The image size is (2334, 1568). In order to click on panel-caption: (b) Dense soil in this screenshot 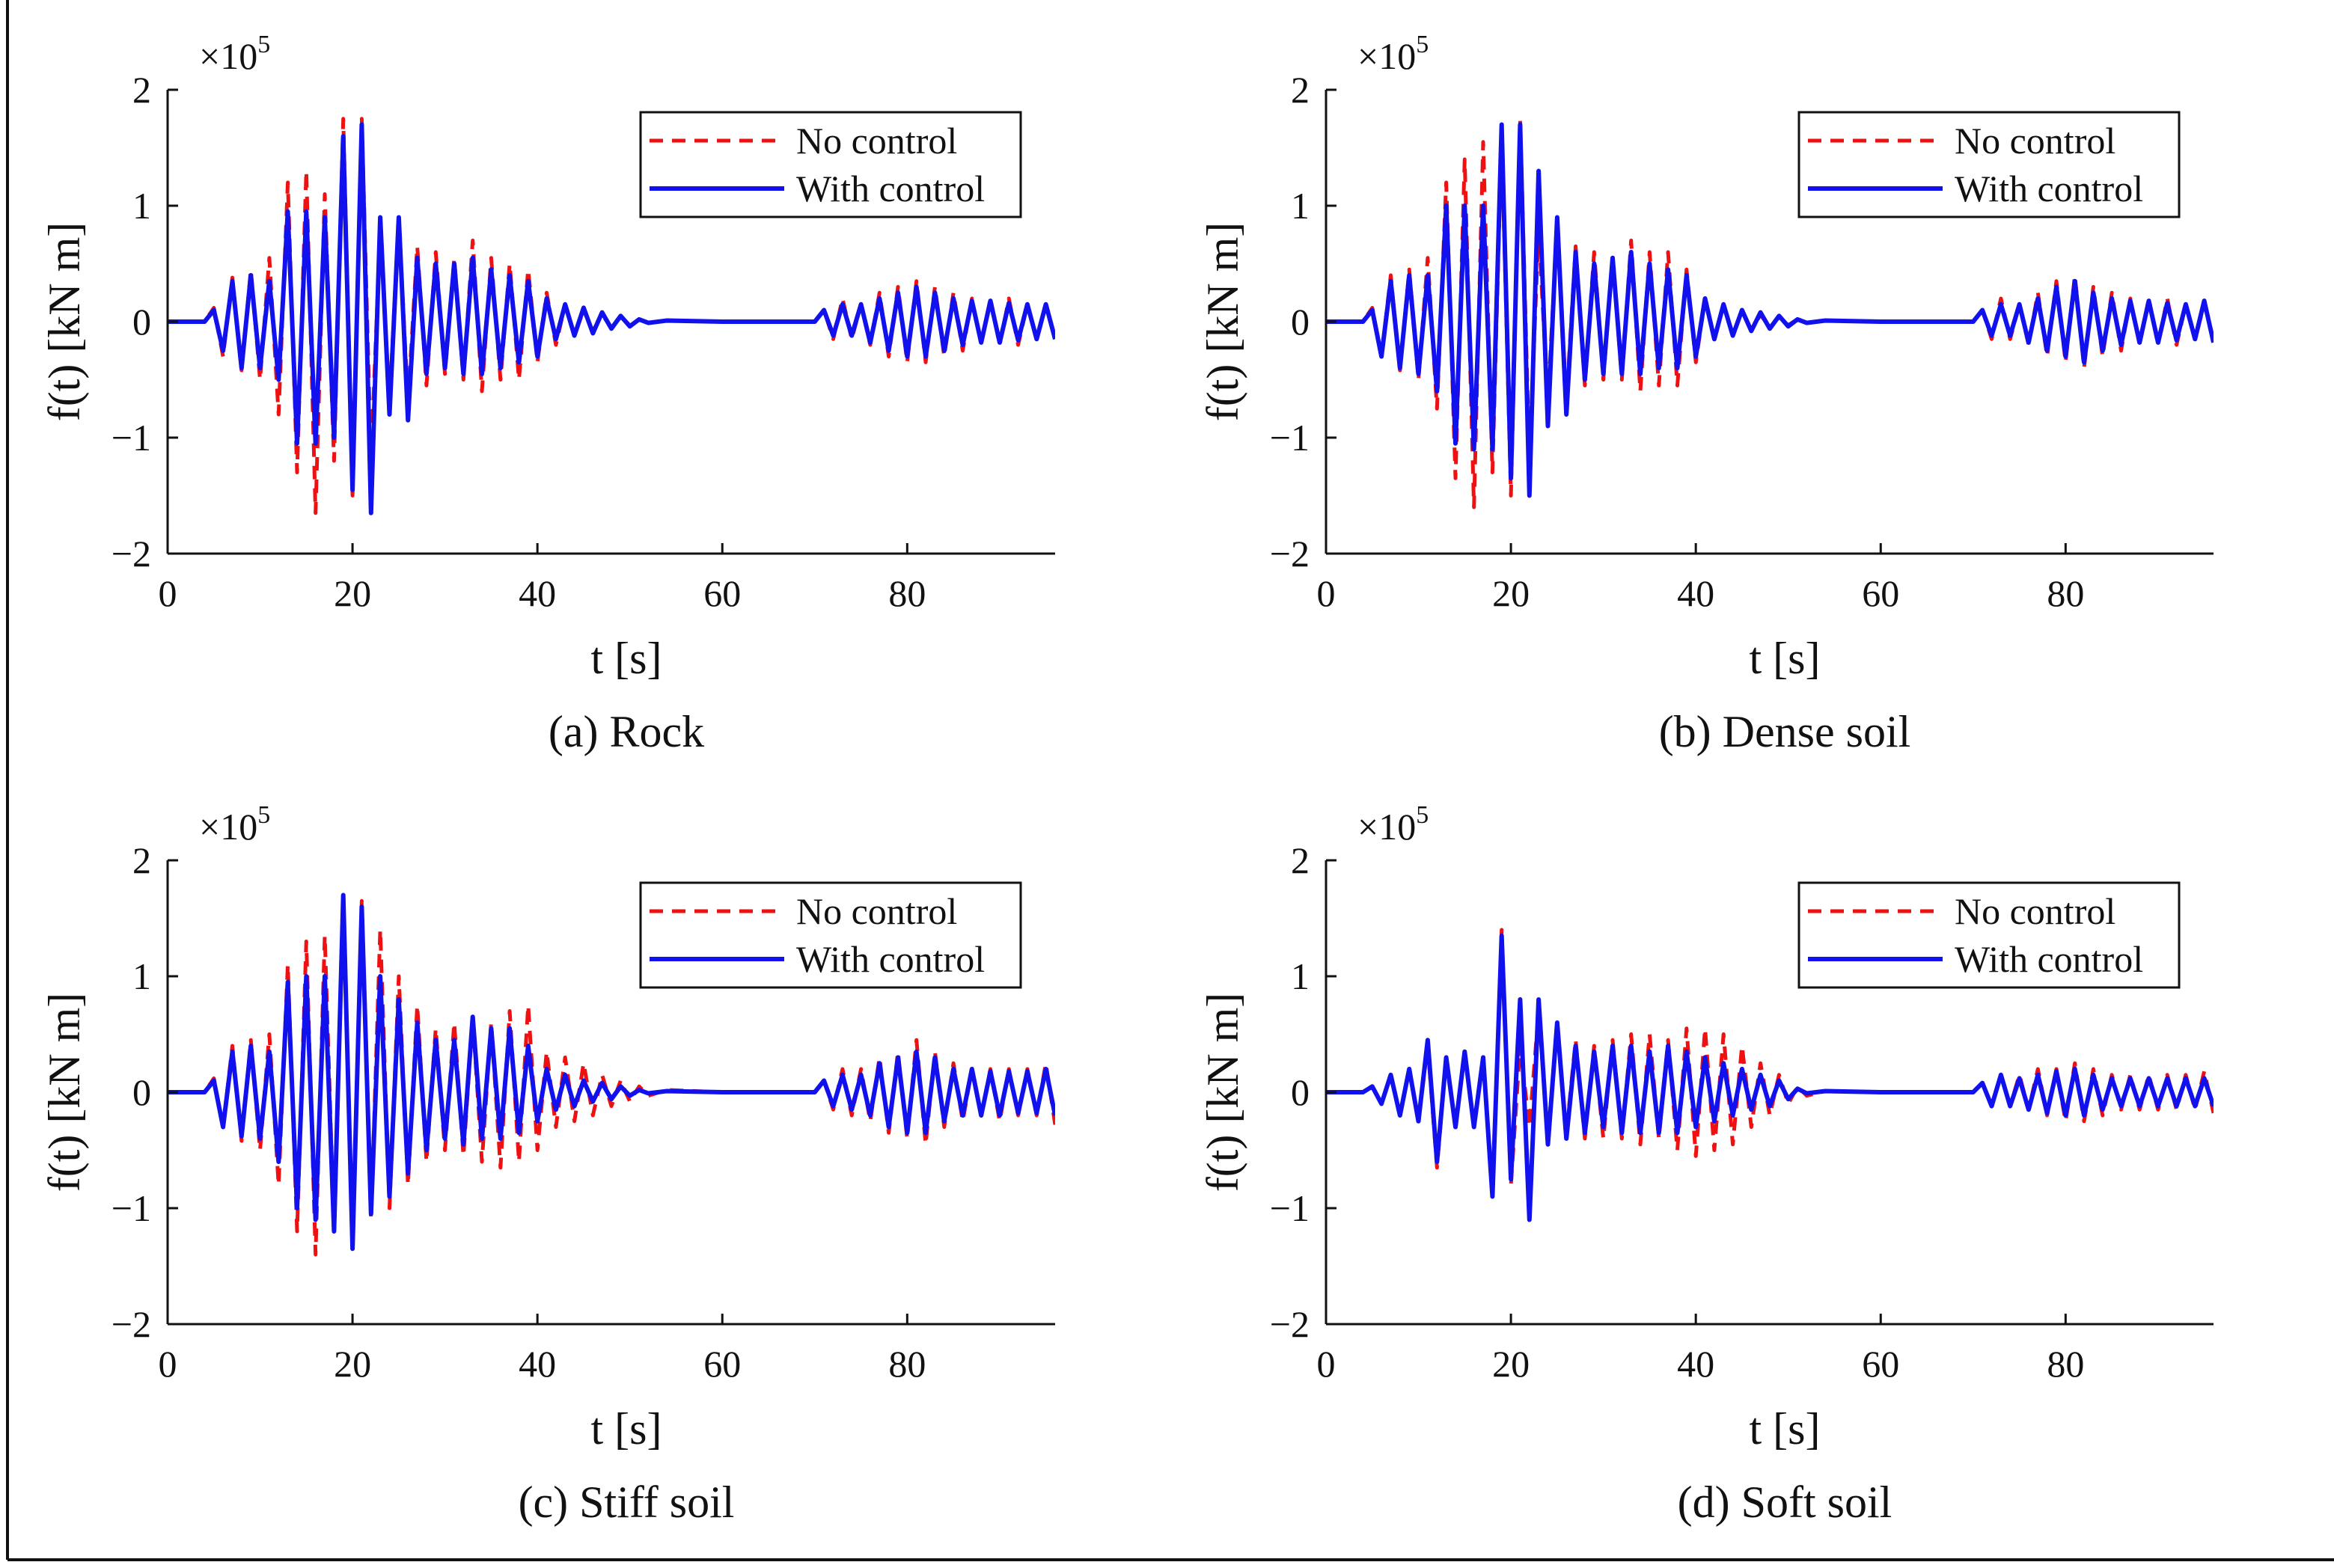, I will do `click(1785, 731)`.